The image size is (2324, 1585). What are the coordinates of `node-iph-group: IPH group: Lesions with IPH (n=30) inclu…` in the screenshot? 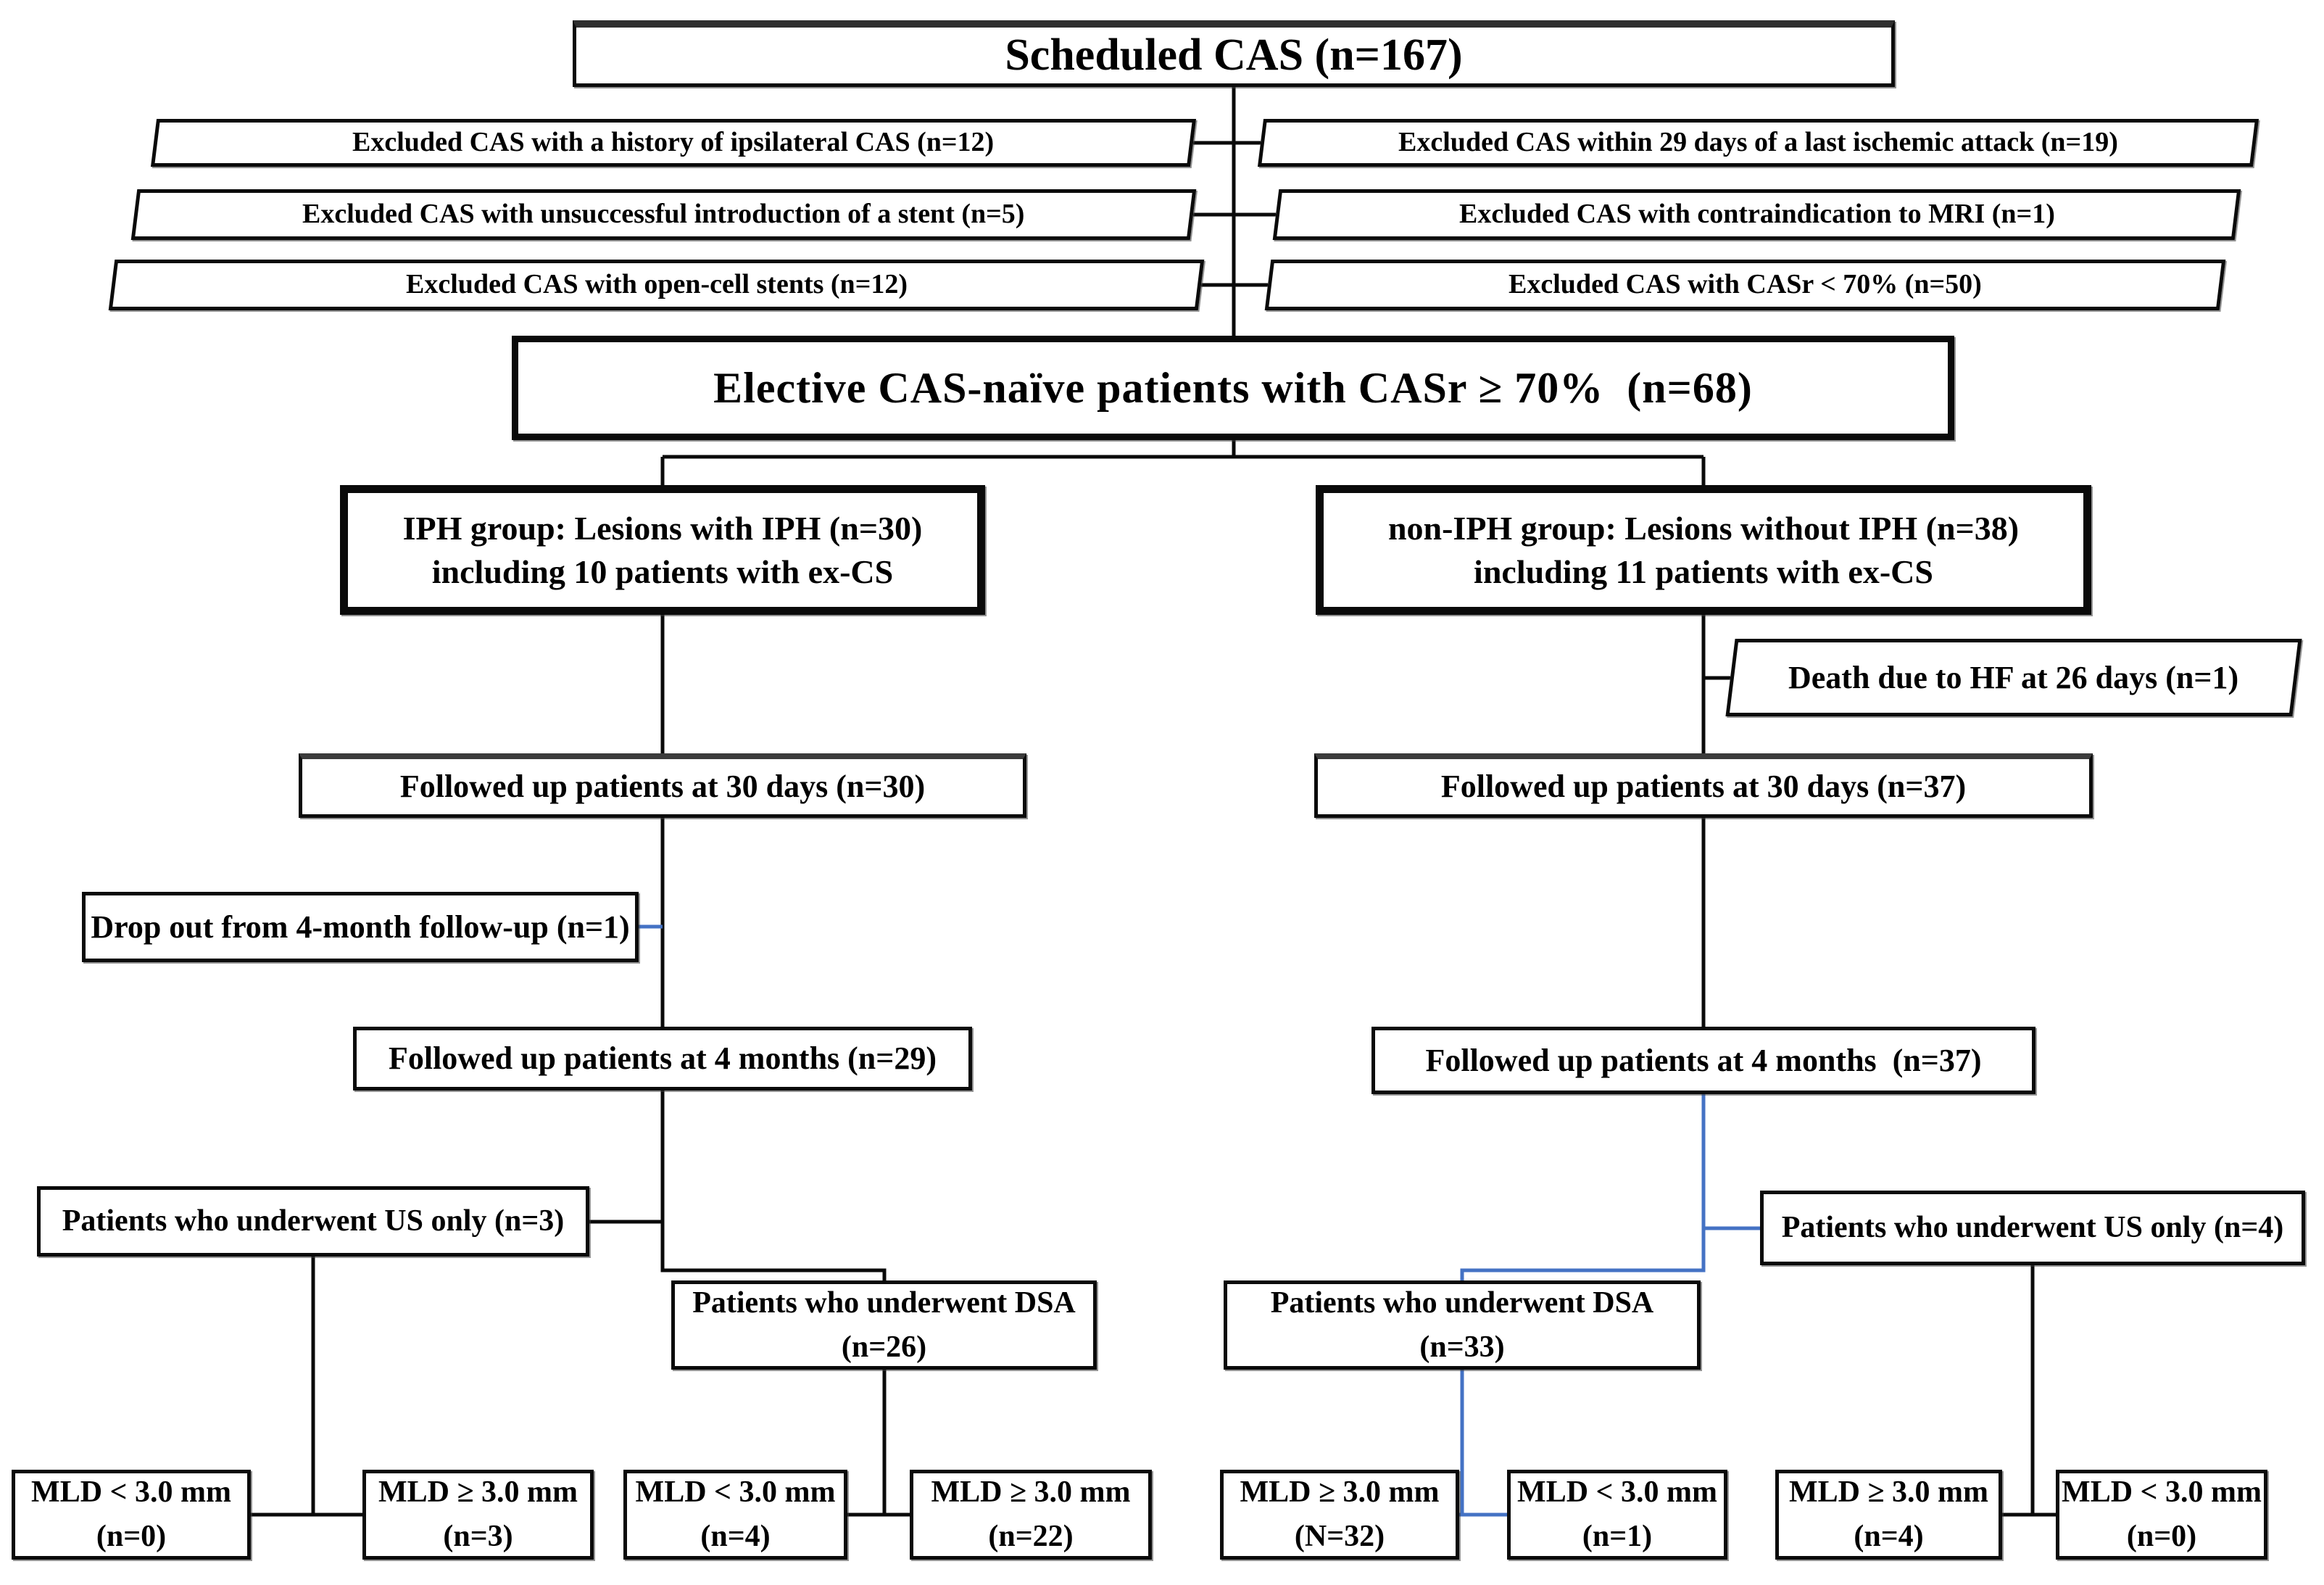 It's located at (663, 550).